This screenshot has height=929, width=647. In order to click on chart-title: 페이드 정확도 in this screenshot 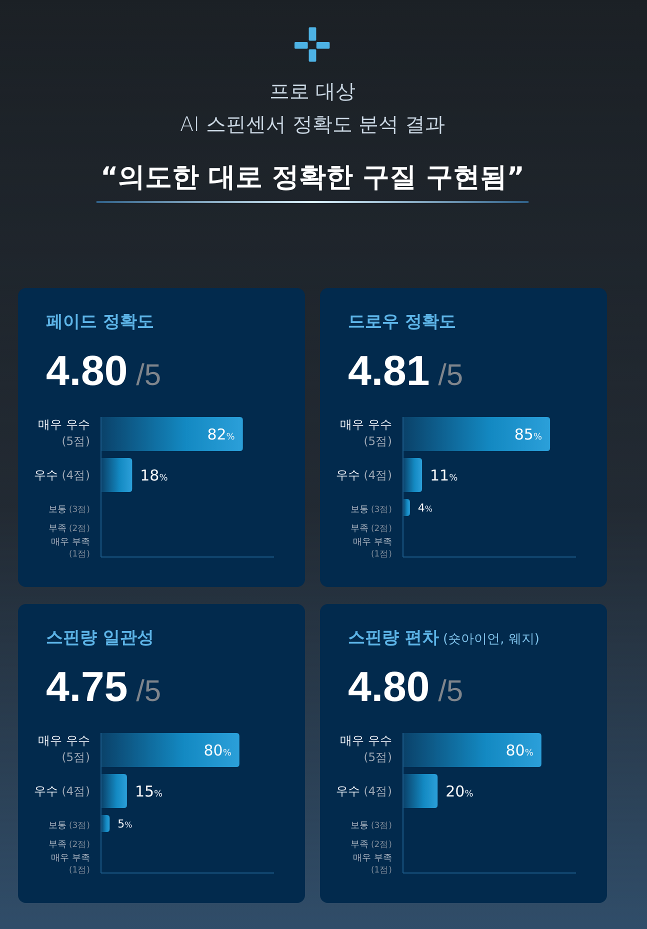, I will do `click(100, 322)`.